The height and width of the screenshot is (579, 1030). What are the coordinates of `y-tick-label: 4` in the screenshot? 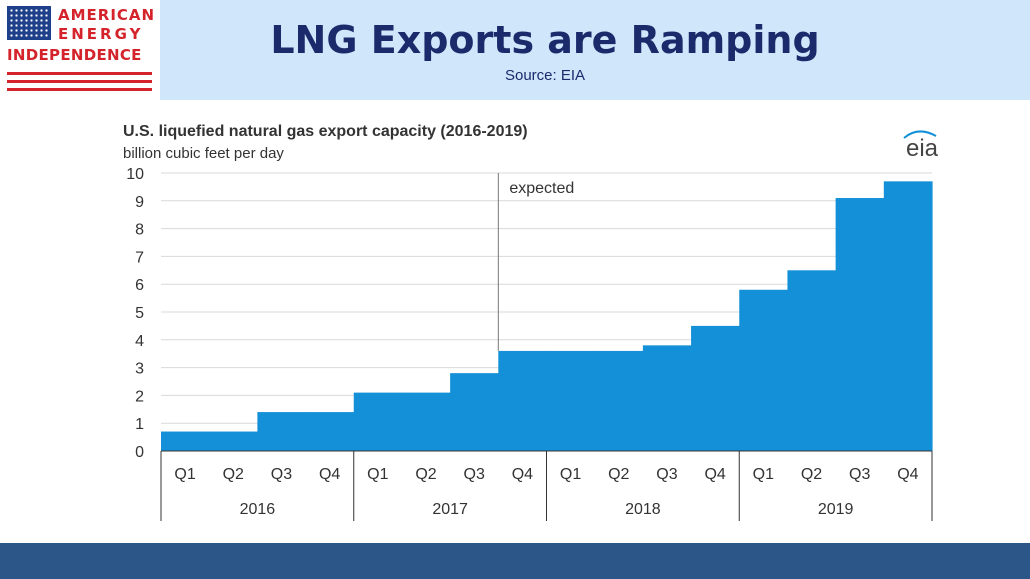 It's located at (139, 341).